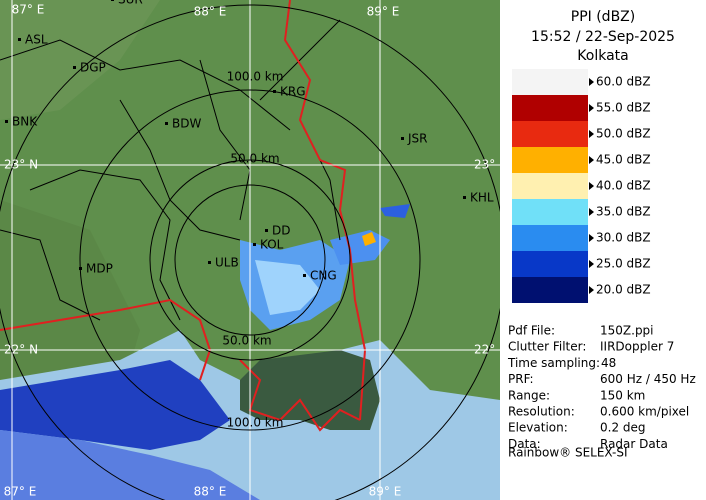 The height and width of the screenshot is (500, 706). What do you see at coordinates (482, 198) in the screenshot?
I see `city-label: KHL` at bounding box center [482, 198].